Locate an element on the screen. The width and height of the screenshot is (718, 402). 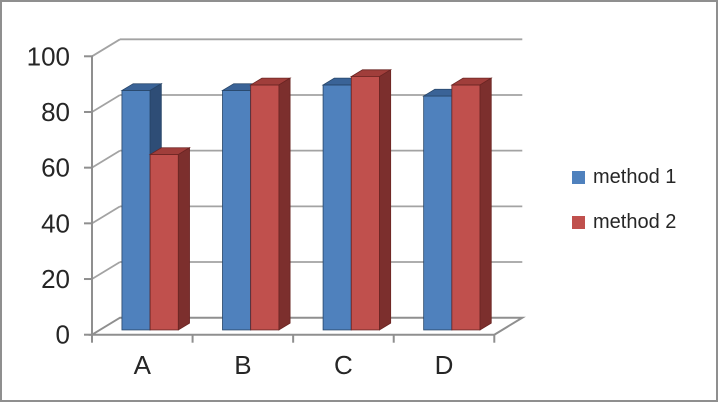
legend-swatch-method-1-icon is located at coordinates (578, 177).